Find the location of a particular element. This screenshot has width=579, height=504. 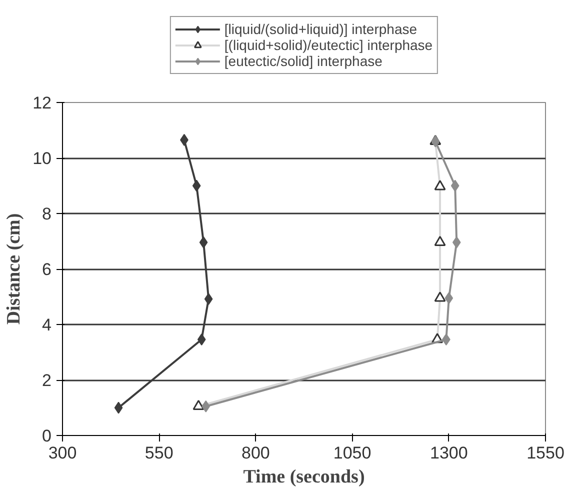

x-tick-label: 1550 is located at coordinates (545, 453).